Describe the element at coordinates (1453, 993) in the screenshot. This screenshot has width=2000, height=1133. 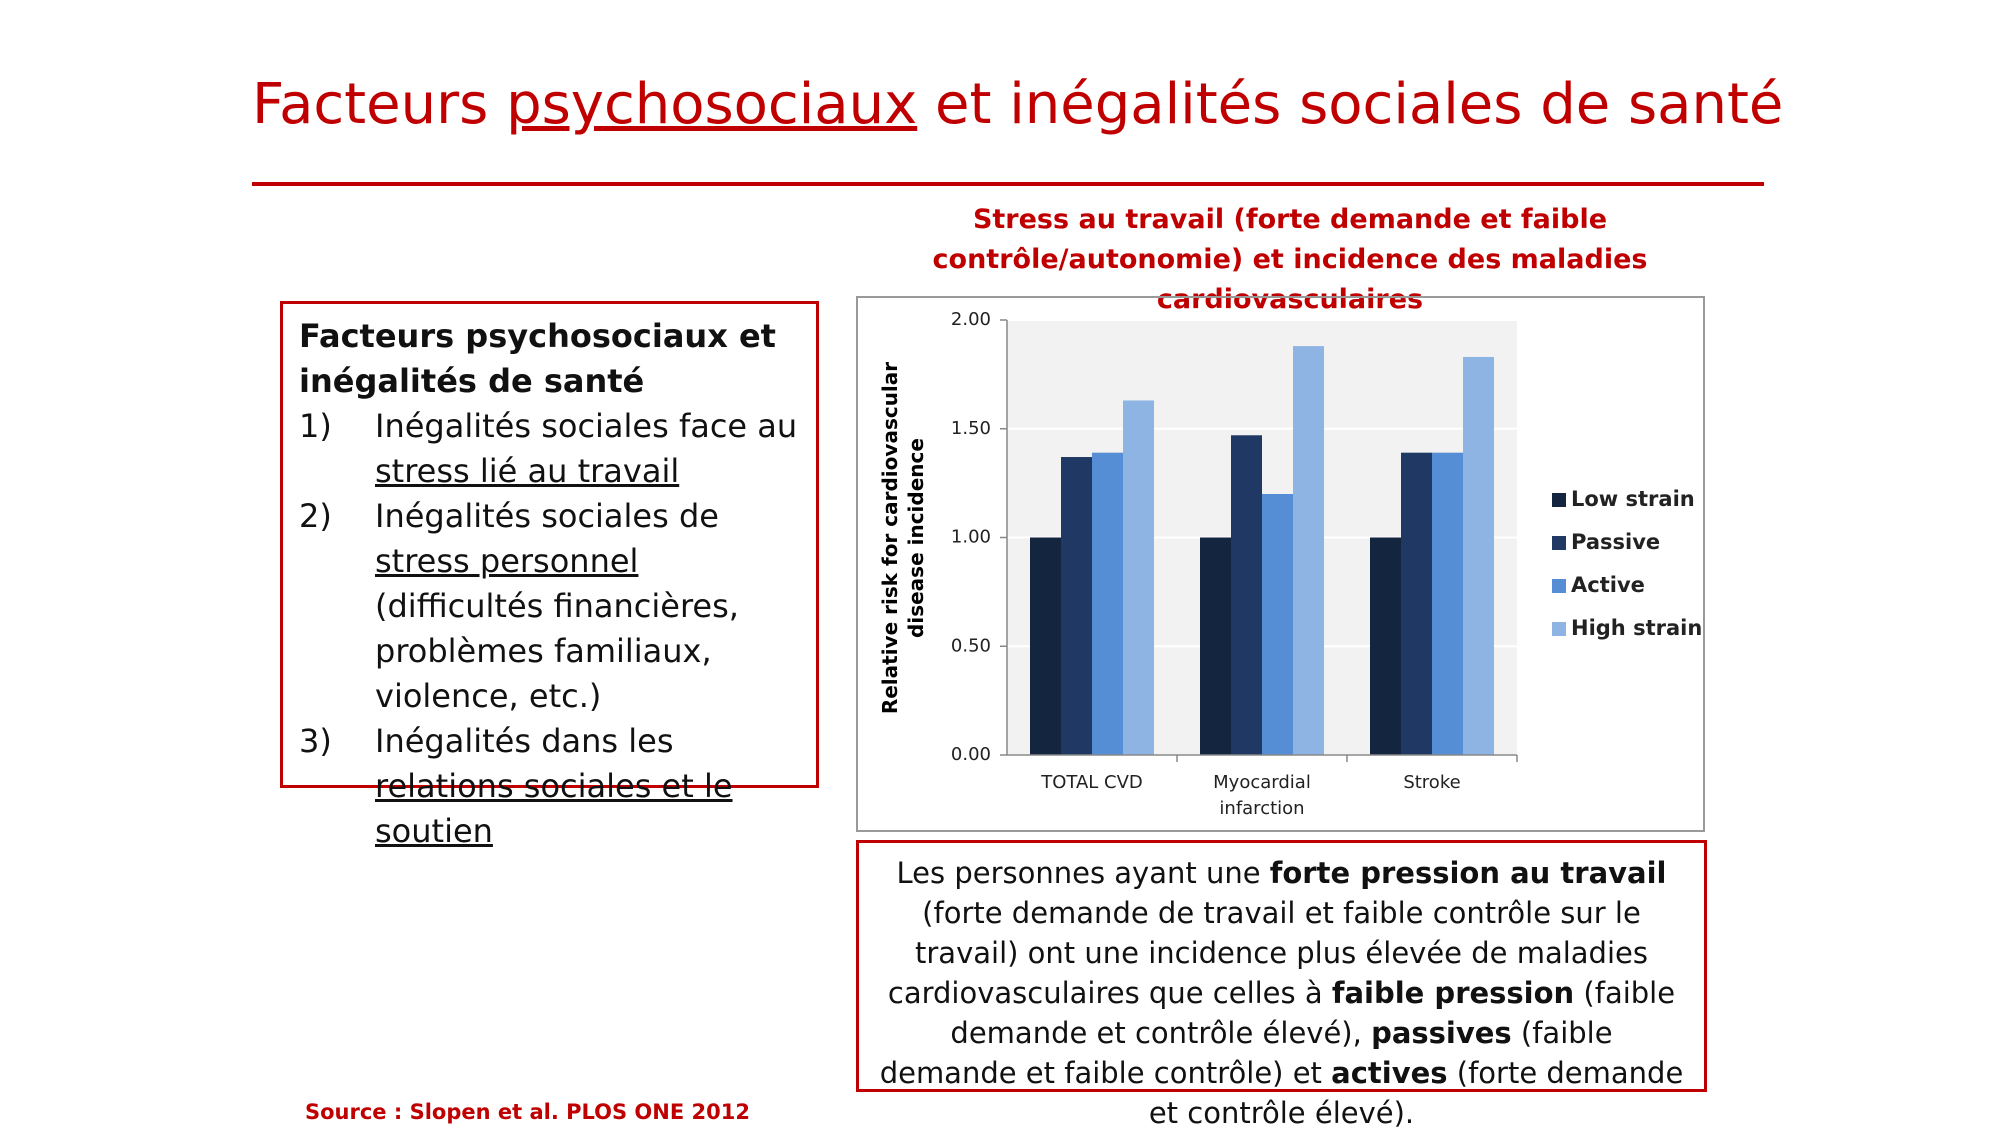
I see `text-run: faible pression` at that location.